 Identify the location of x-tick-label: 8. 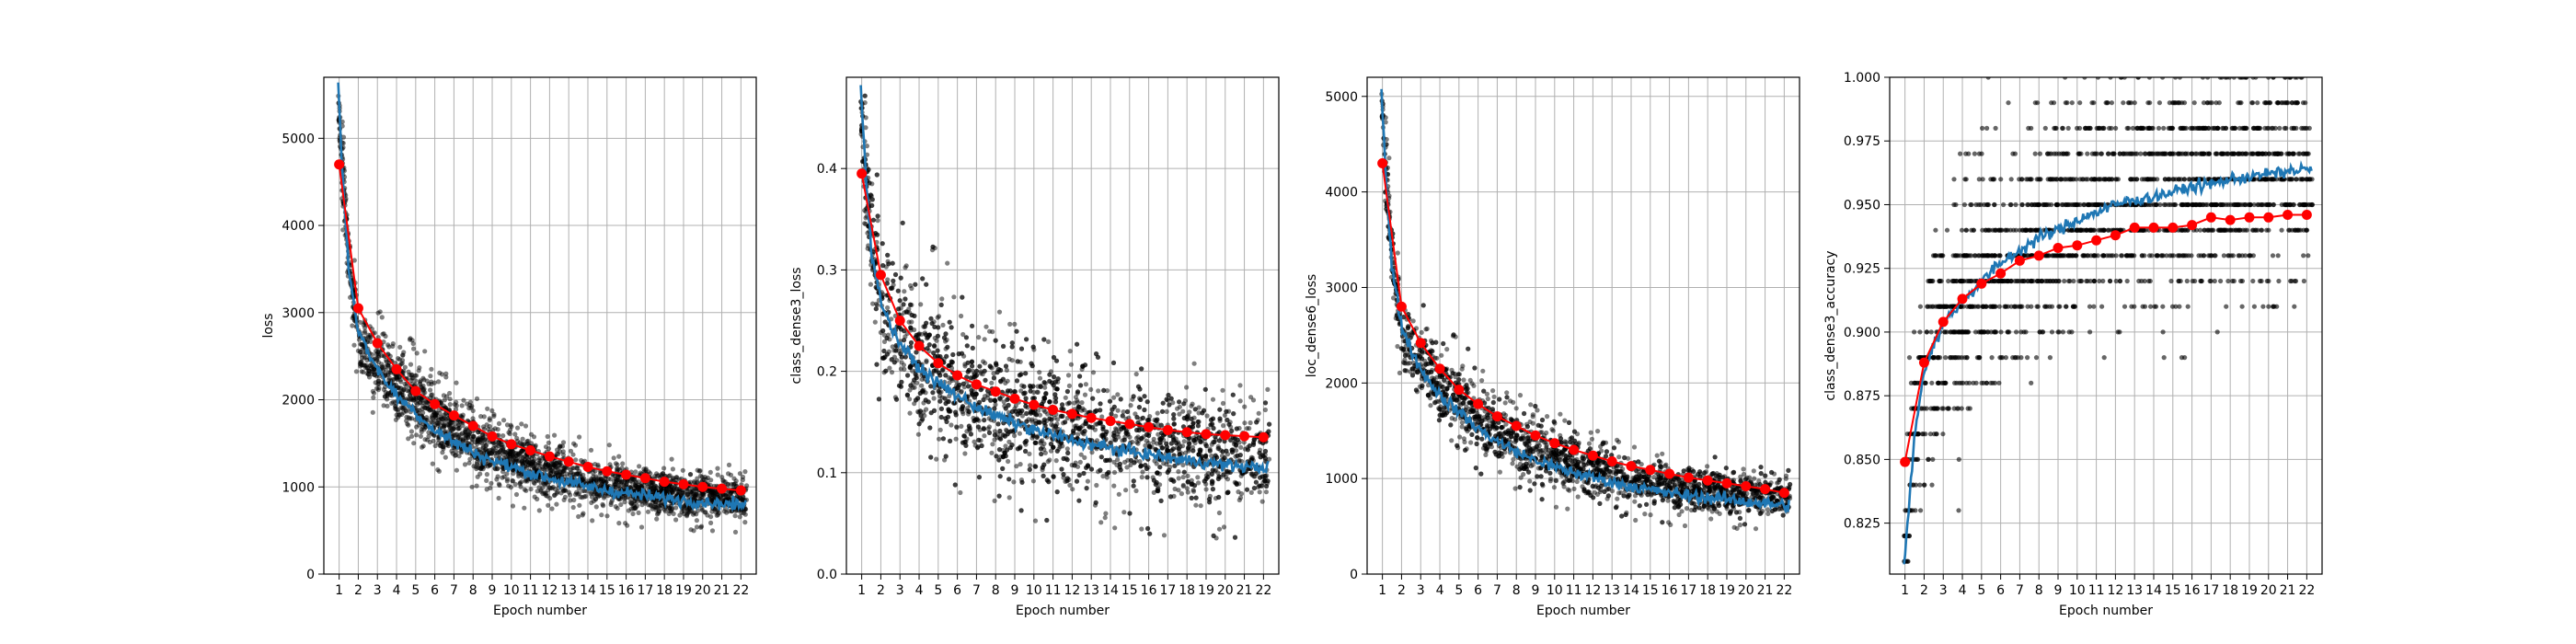
(473, 590).